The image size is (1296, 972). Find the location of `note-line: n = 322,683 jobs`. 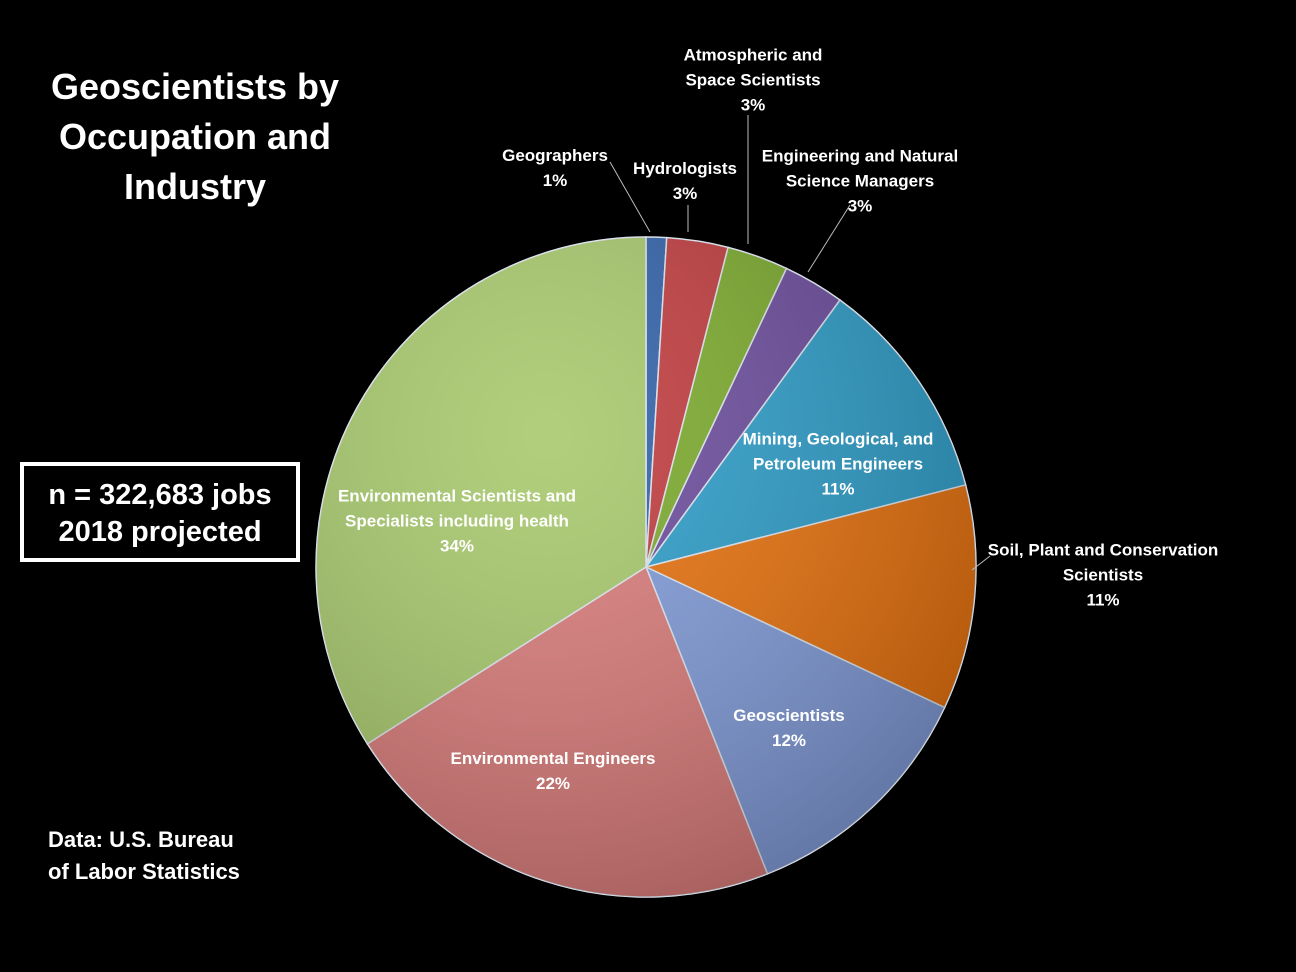

note-line: n = 322,683 jobs is located at coordinates (160, 495).